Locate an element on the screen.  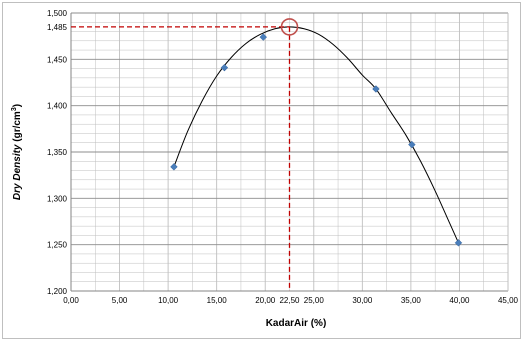
y-tick-label-optimum: 1,485 is located at coordinates (57, 27).